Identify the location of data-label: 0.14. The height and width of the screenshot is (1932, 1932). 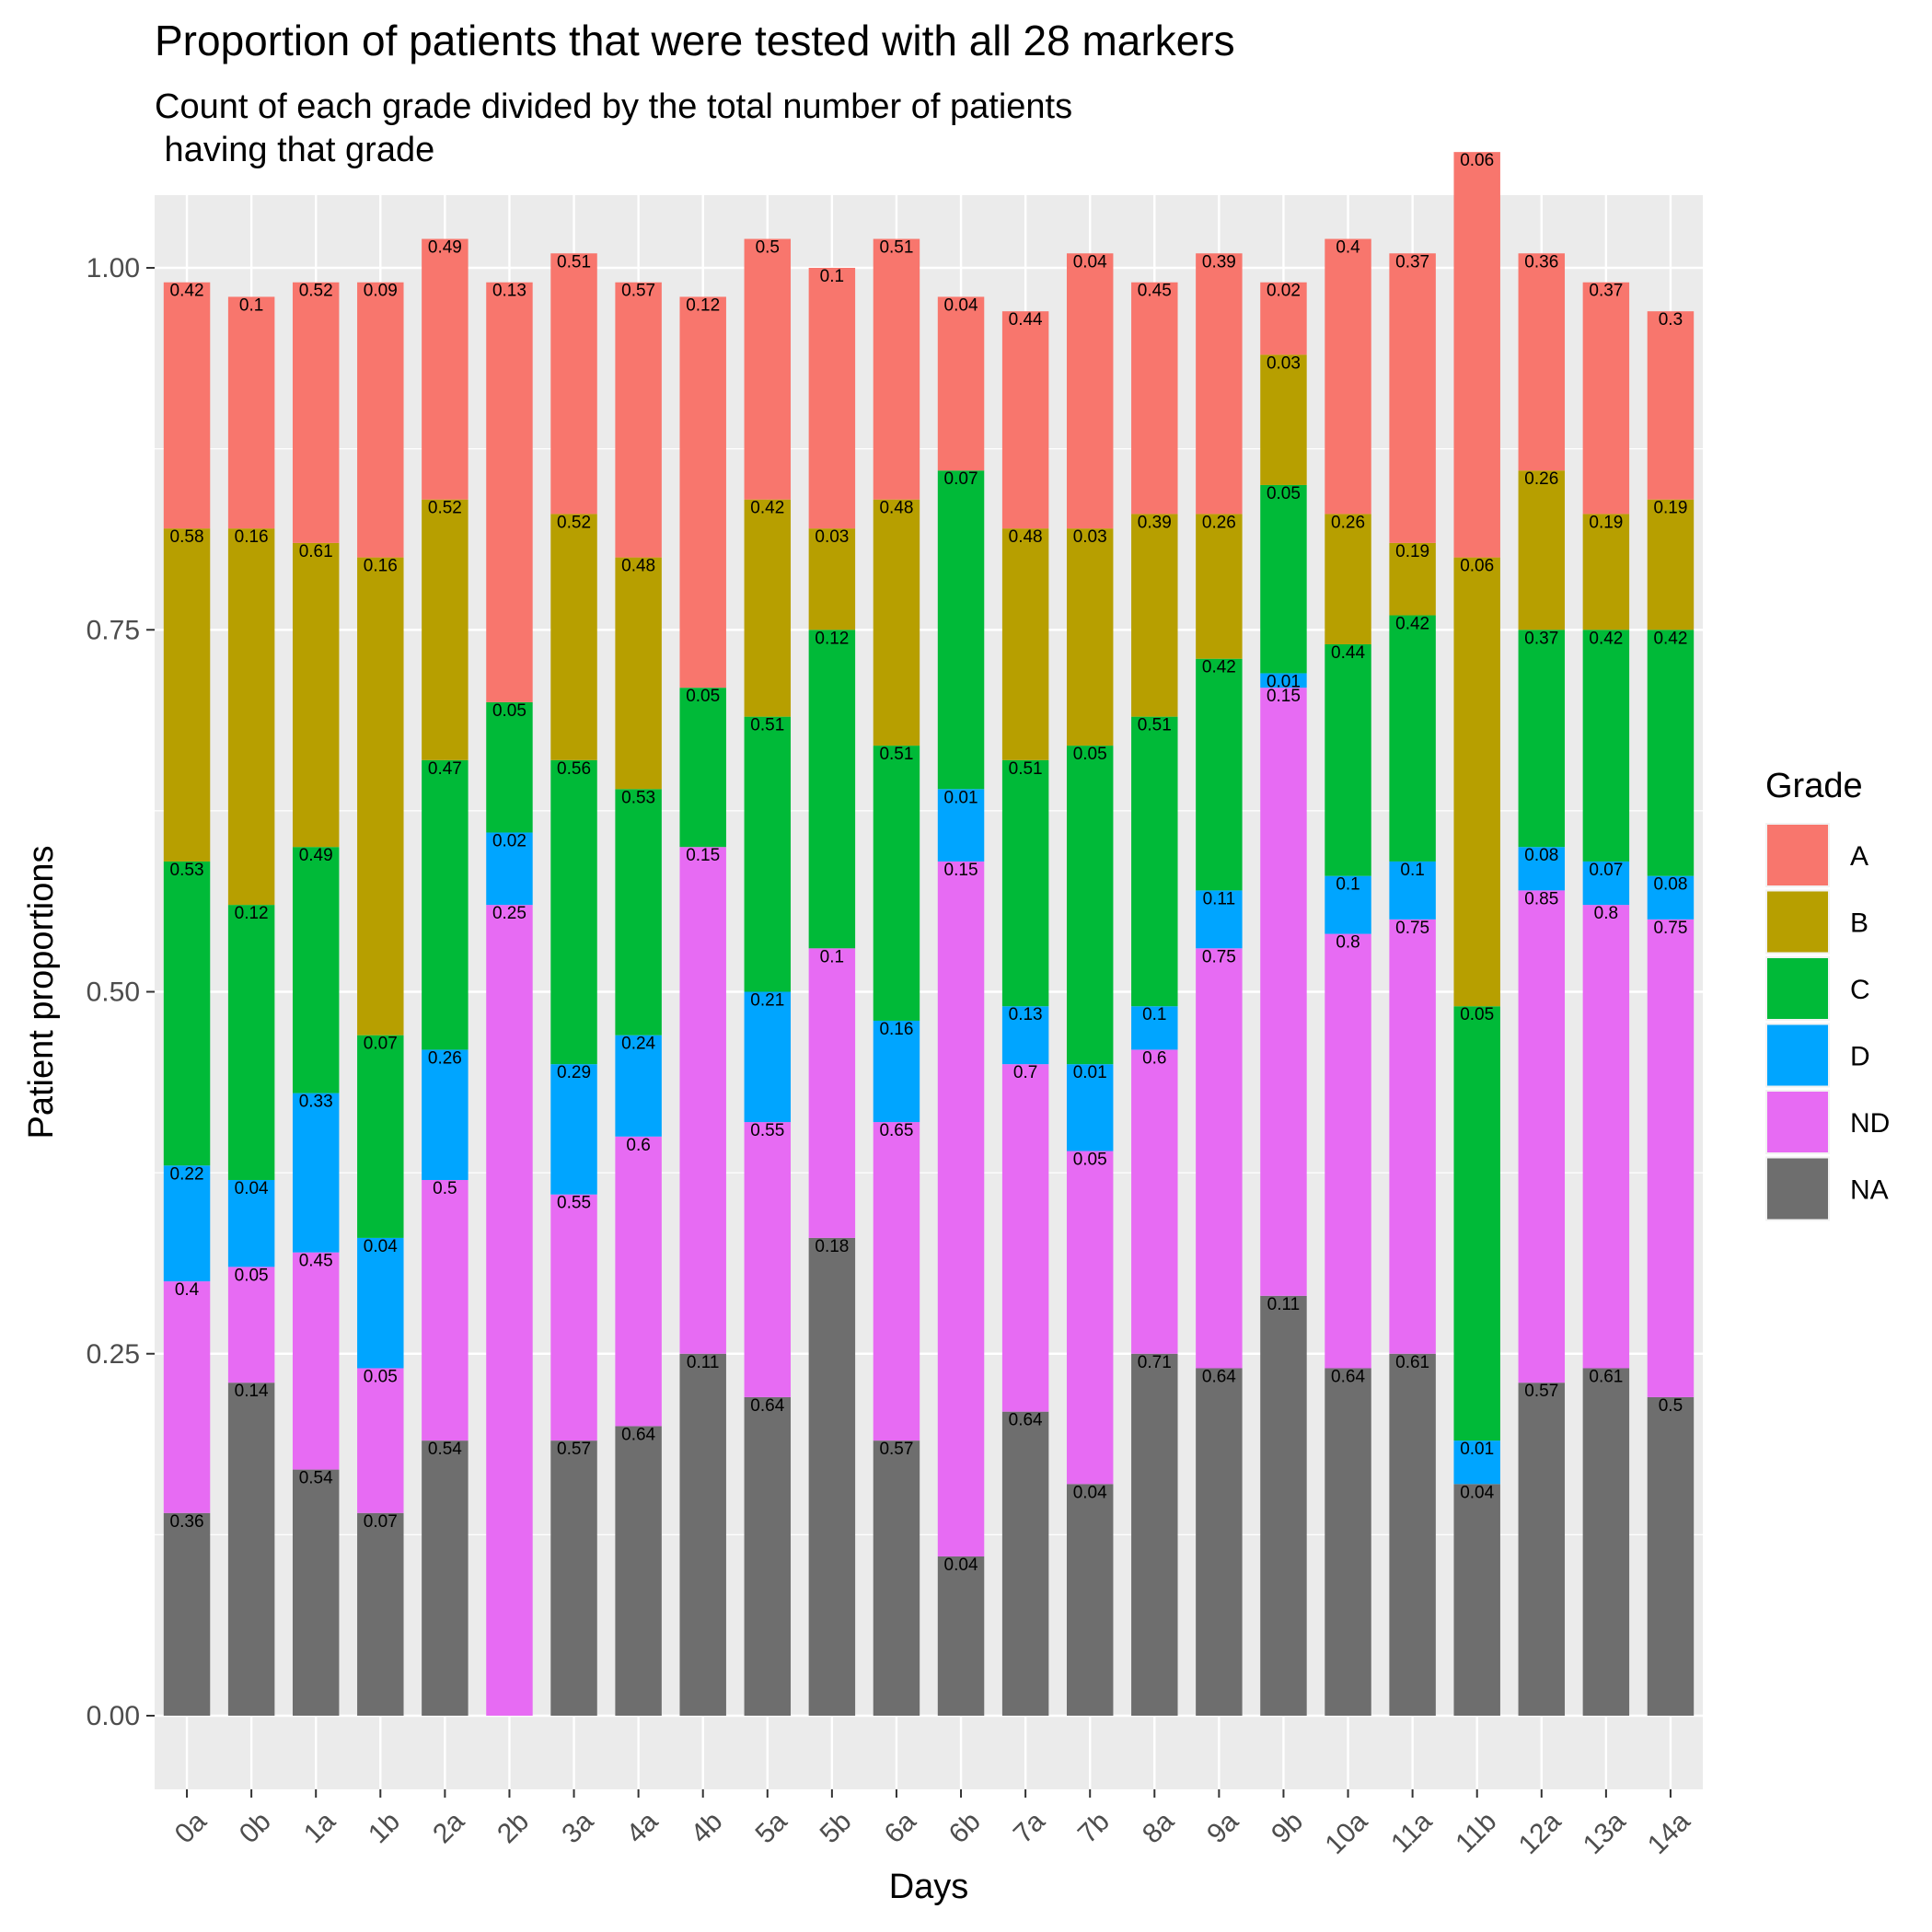
(252, 1392).